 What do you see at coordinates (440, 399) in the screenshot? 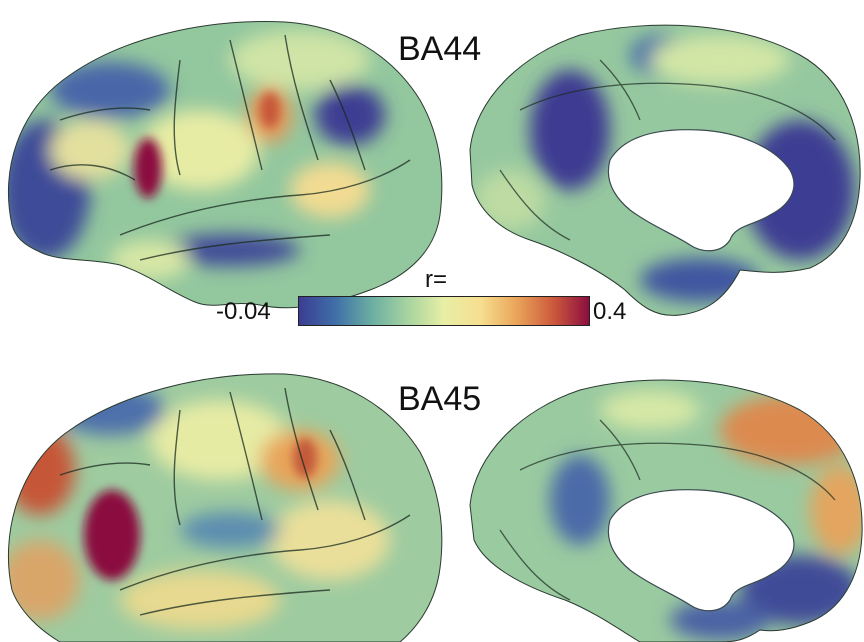
I see `panel-title-ba45: BA45` at bounding box center [440, 399].